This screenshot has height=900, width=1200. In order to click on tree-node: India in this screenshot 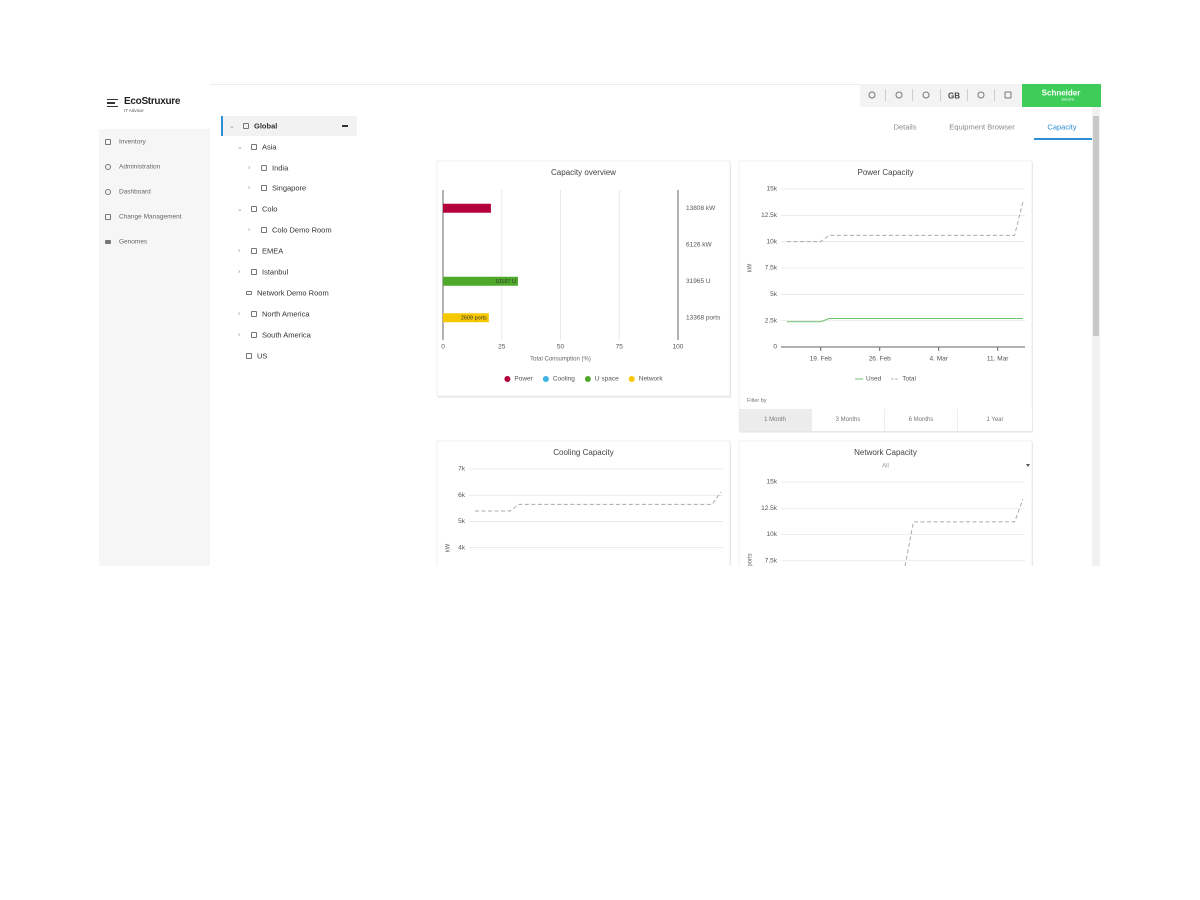, I will do `click(280, 168)`.